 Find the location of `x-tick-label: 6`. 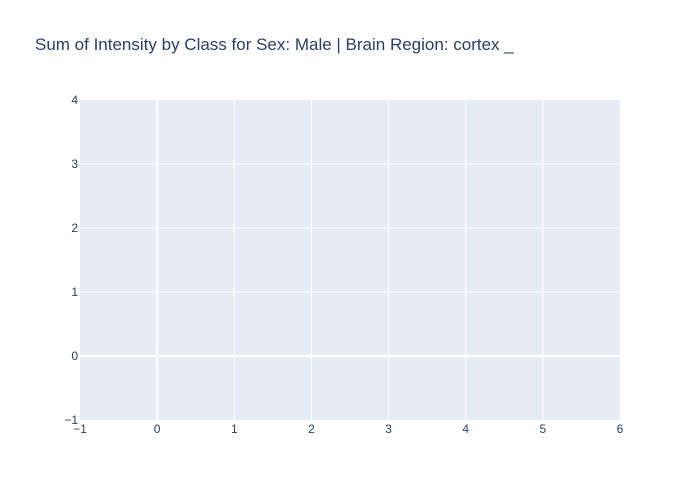

x-tick-label: 6 is located at coordinates (620, 429).